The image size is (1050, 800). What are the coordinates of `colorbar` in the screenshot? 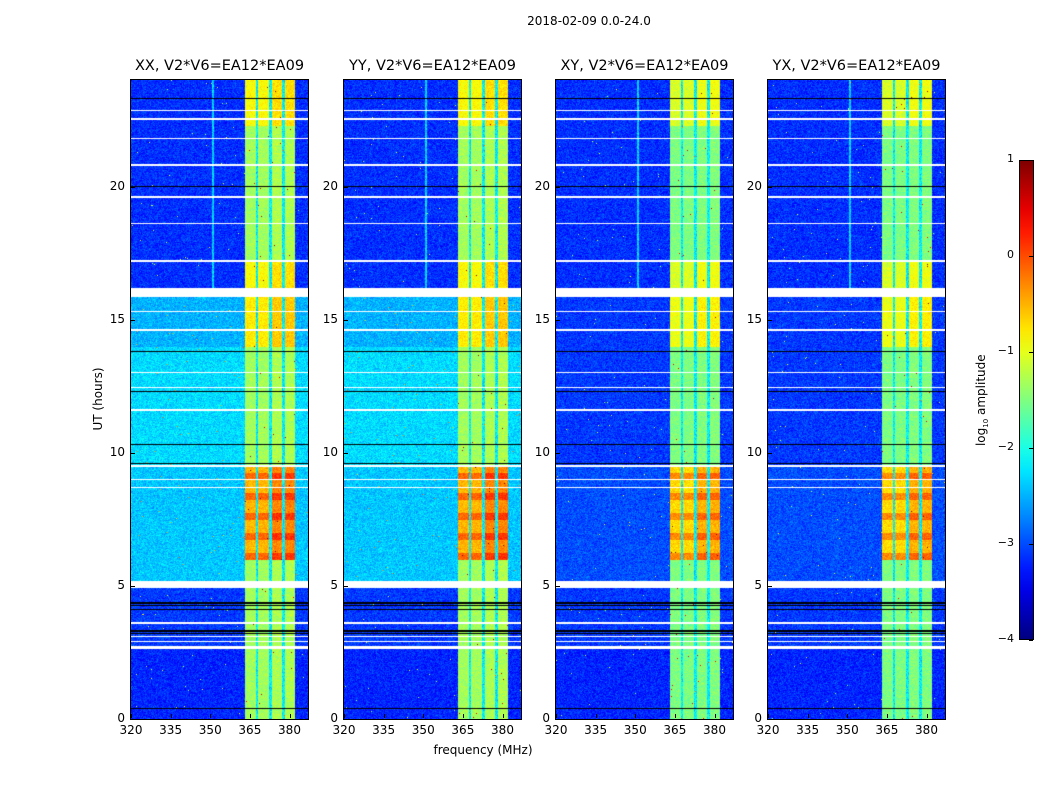 It's located at (1026, 400).